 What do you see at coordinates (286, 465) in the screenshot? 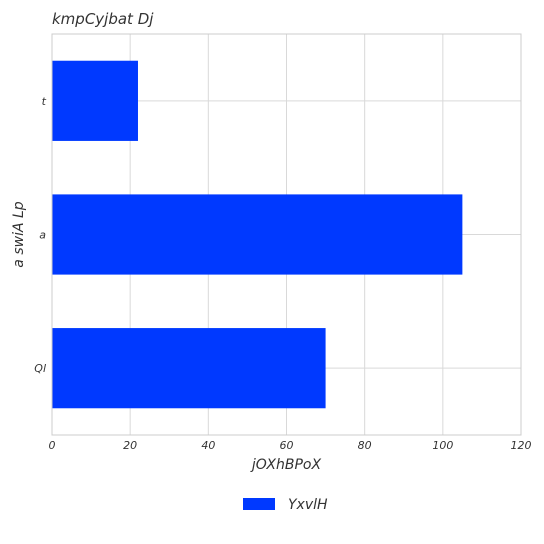
I see `x-axis-label: jOXhBPoX` at bounding box center [286, 465].